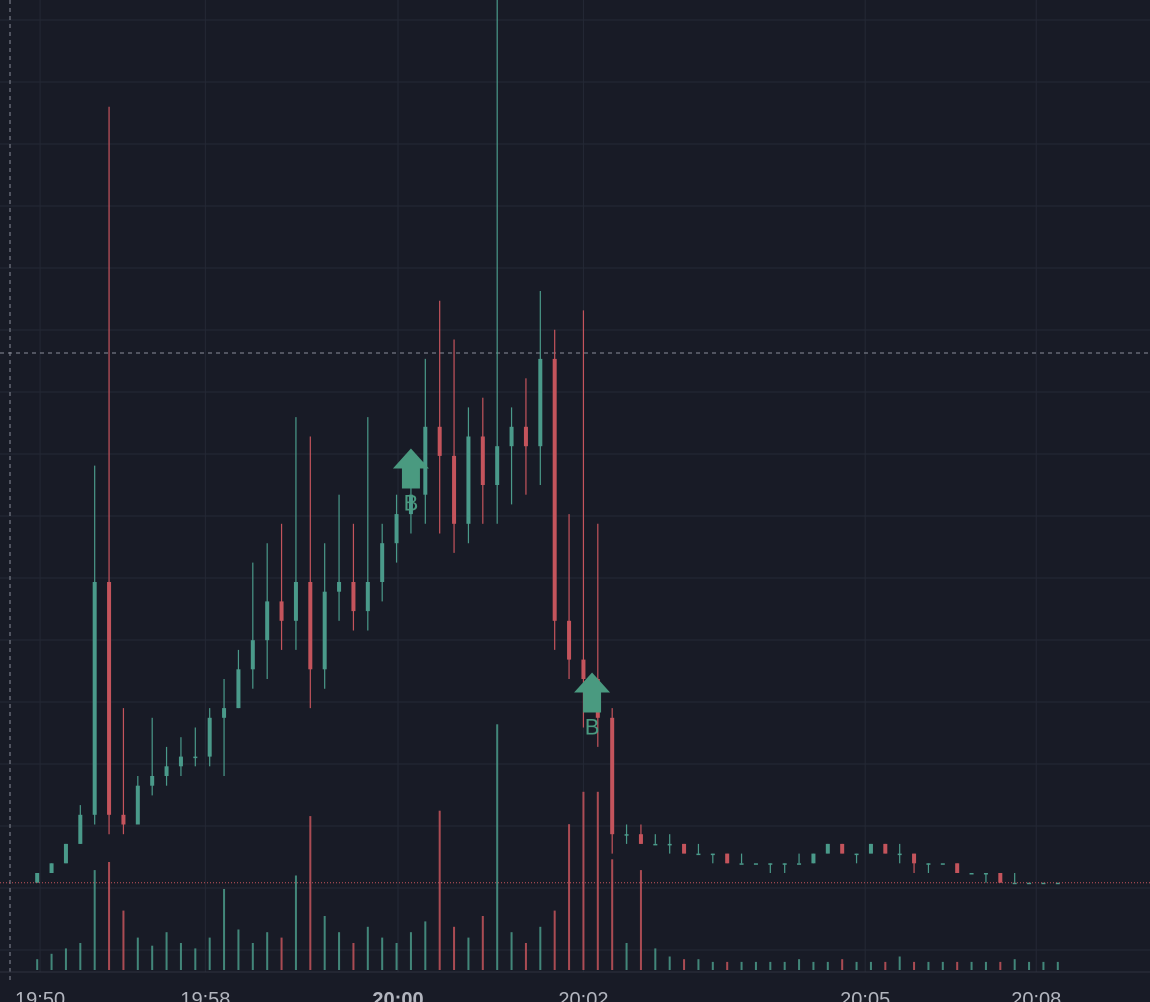  Describe the element at coordinates (410, 468) in the screenshot. I see `buy-marker` at that location.